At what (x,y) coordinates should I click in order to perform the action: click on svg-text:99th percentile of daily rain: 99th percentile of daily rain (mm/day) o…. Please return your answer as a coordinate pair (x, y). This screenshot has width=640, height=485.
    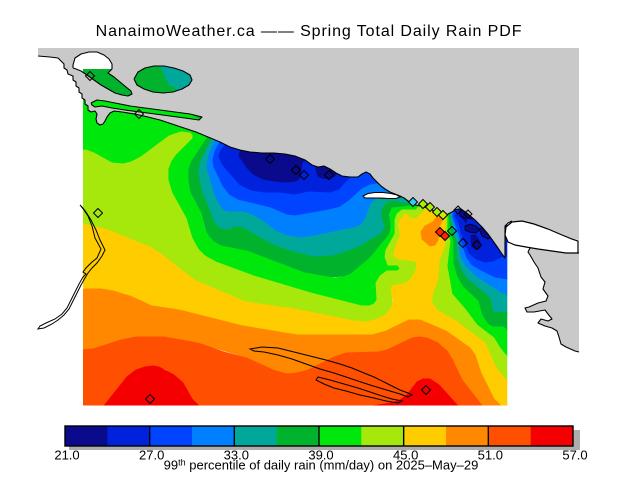
    Looking at the image, I should click on (321, 465).